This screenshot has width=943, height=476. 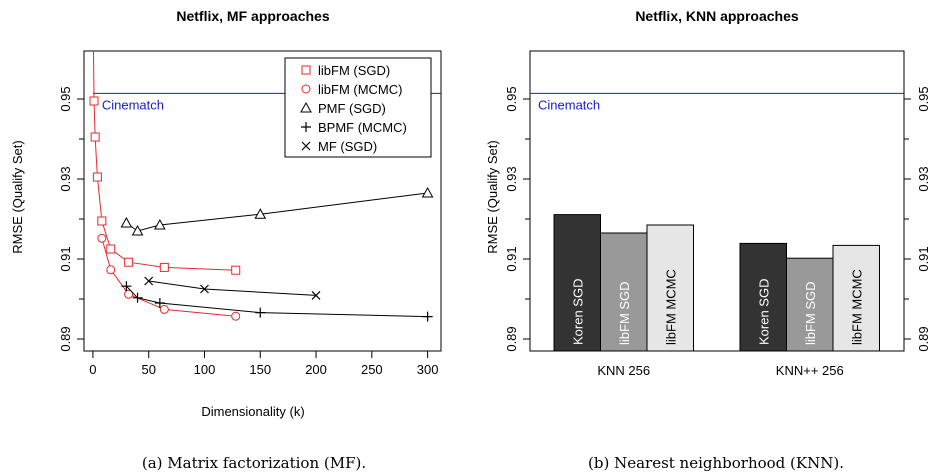 I want to click on mf-x-tick-label: 150, so click(x=260, y=369).